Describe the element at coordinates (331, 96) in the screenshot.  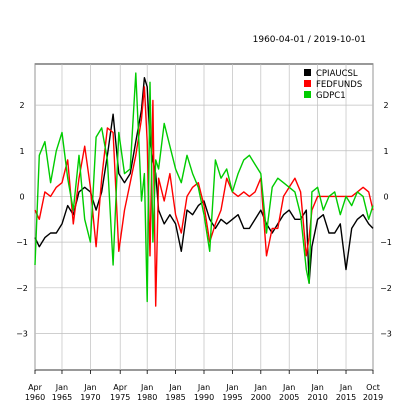
I see `legend-label: GDPC1` at that location.